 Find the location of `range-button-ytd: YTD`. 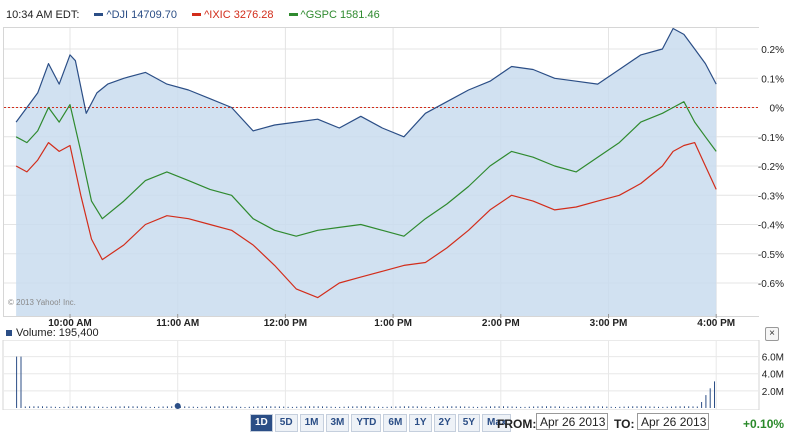

range-button-ytd: YTD is located at coordinates (366, 423).